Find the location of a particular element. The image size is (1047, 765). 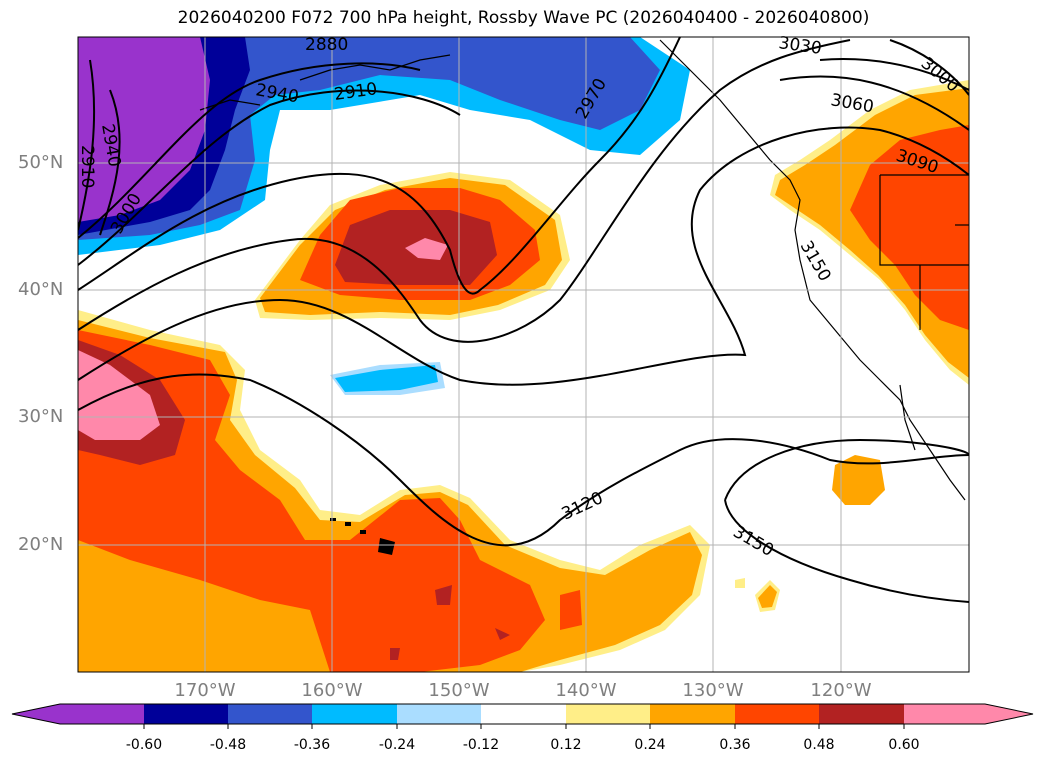

latitude-label: 30°N is located at coordinates (41, 416).